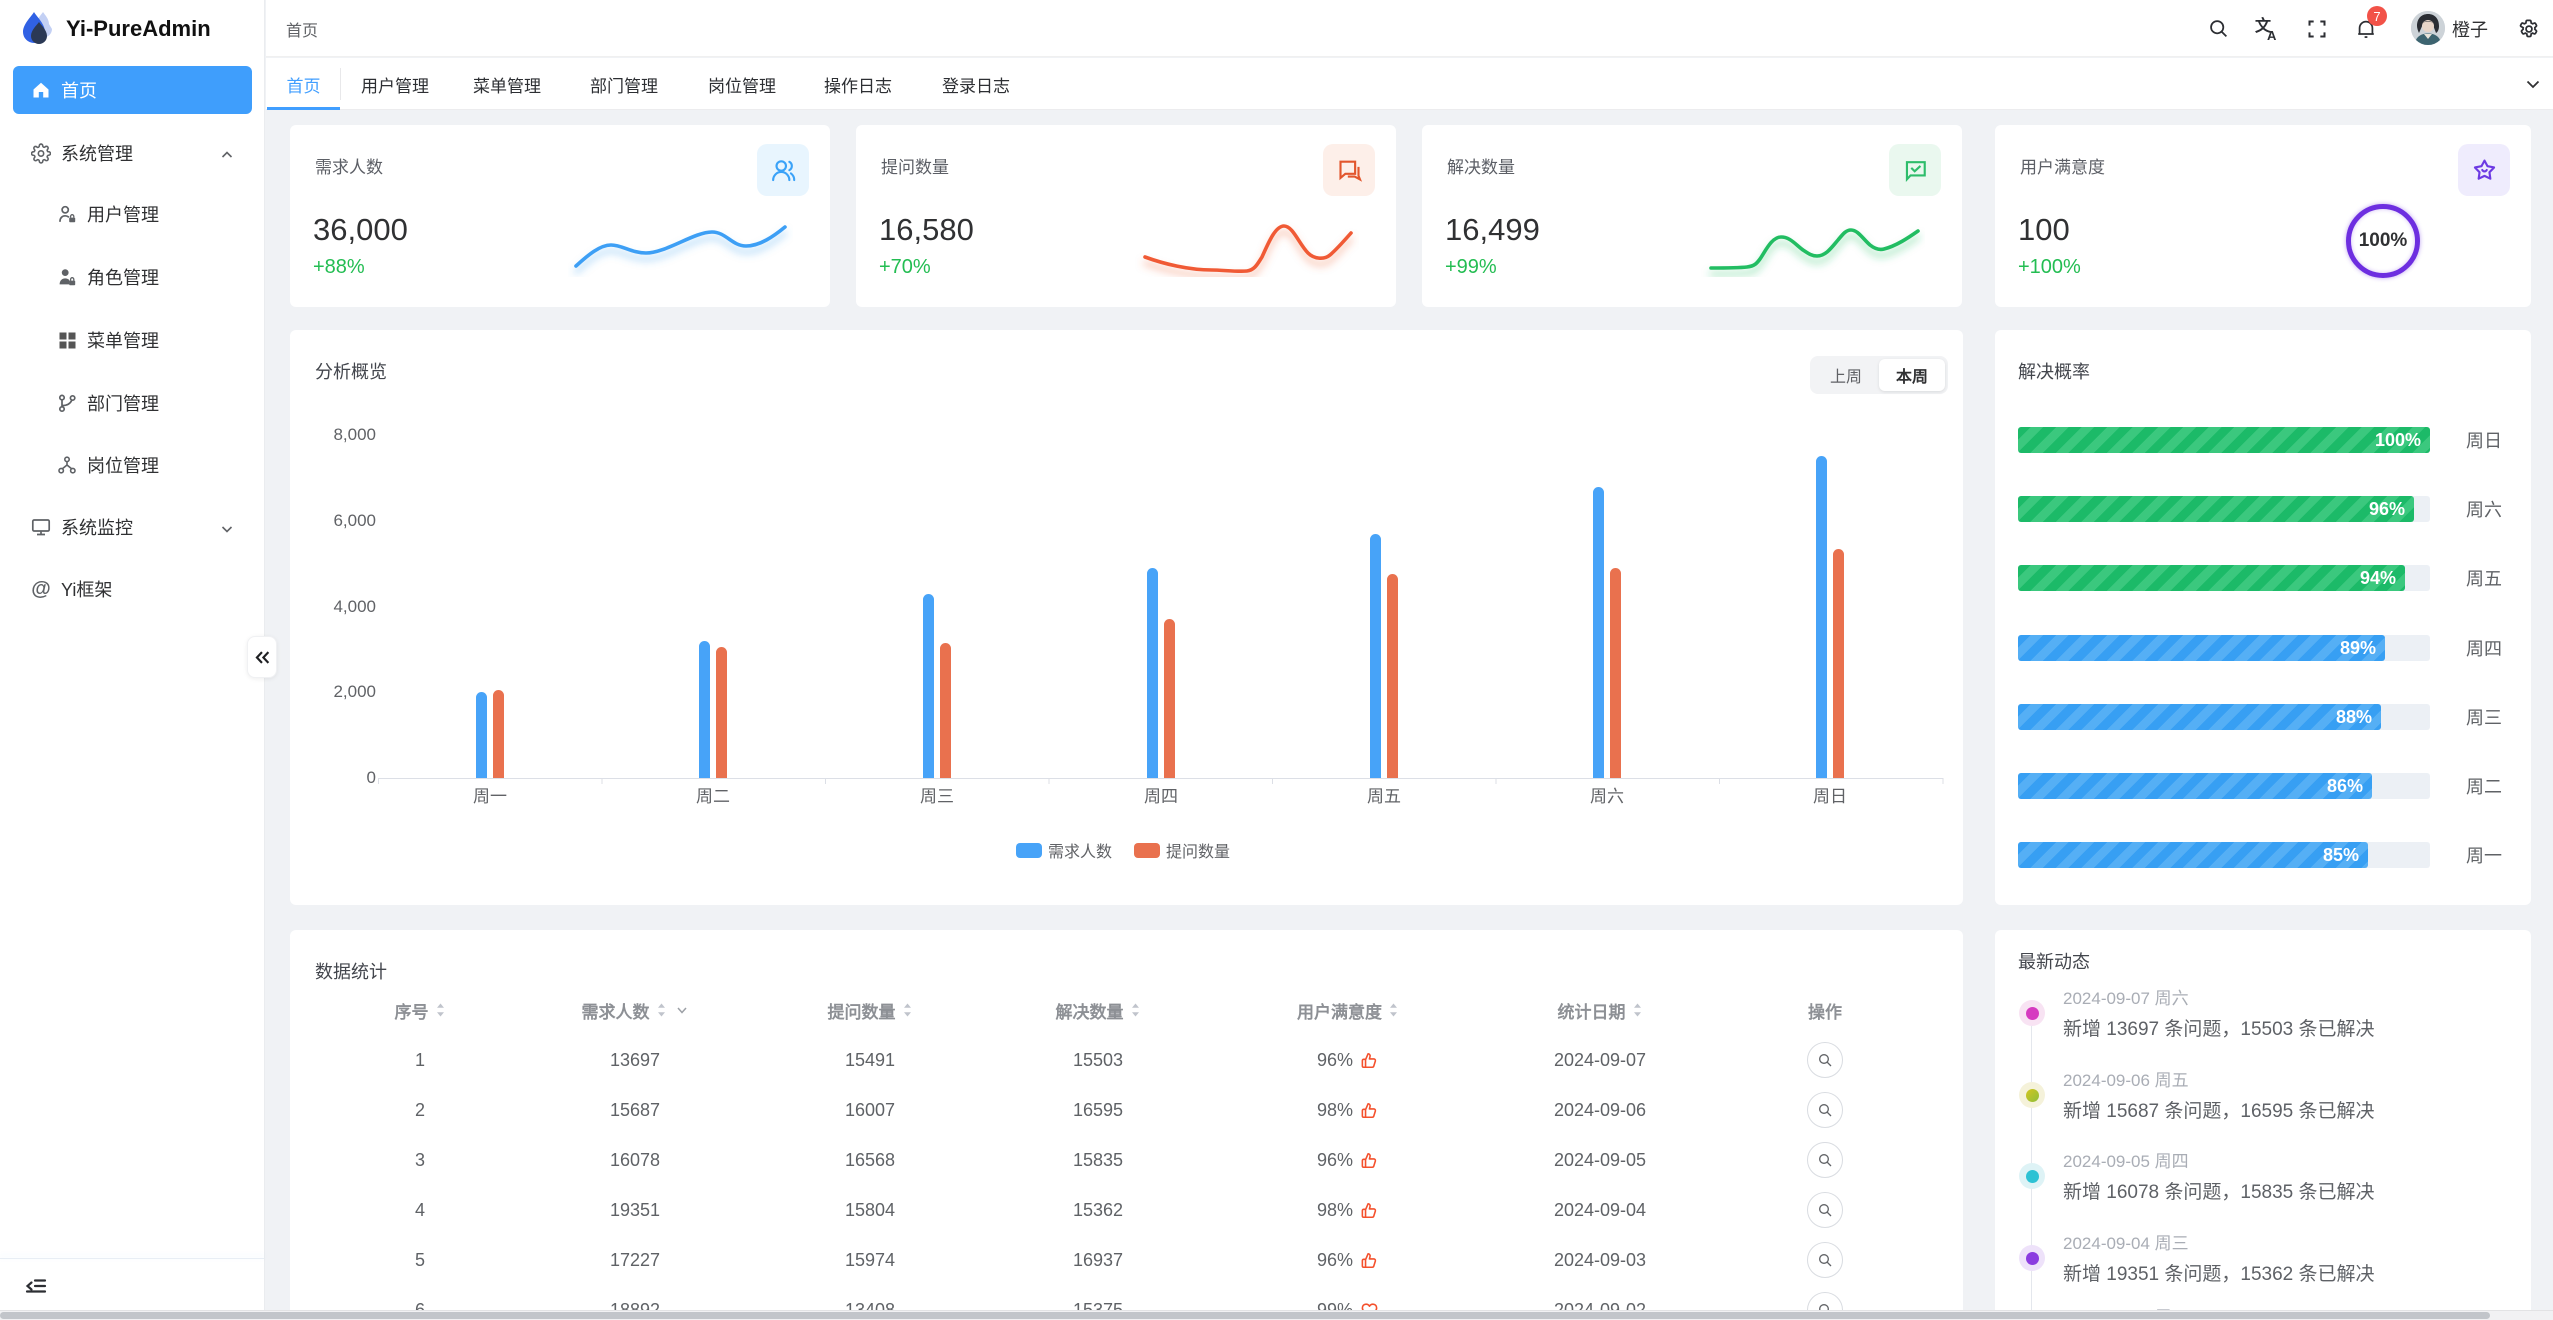  I want to click on svg-text: 周二, so click(713, 796).